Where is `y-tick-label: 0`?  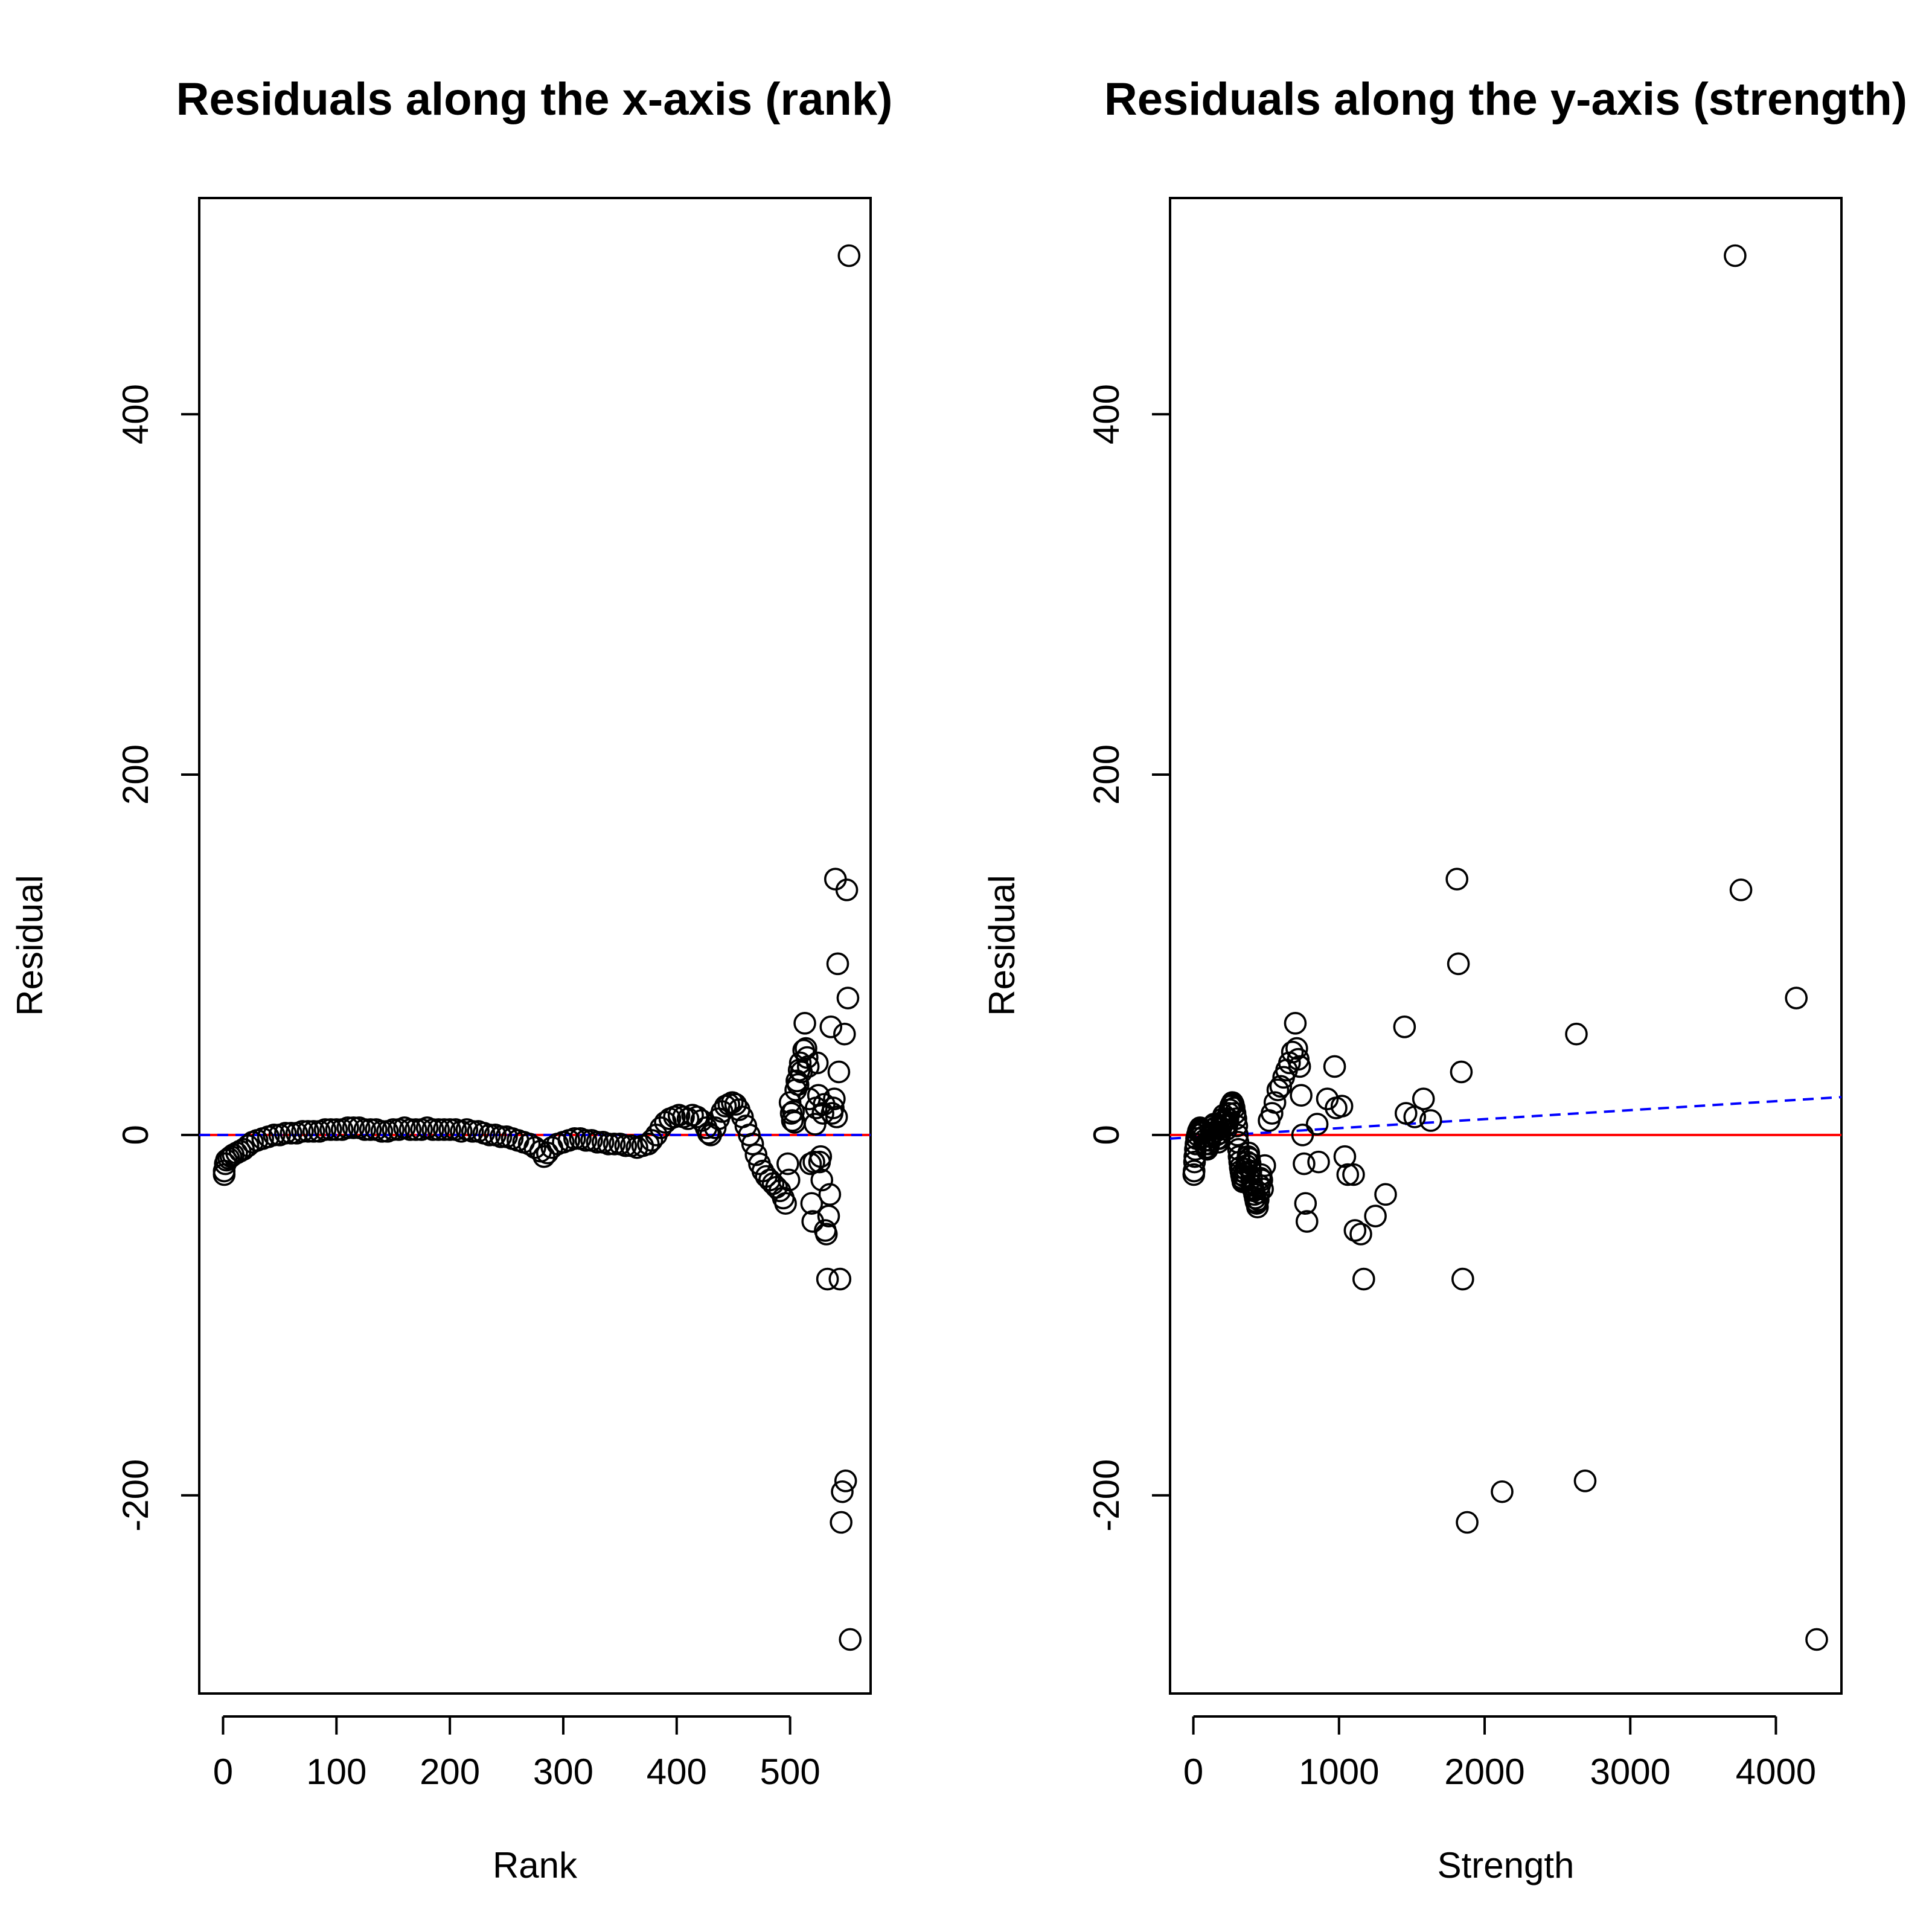 y-tick-label: 0 is located at coordinates (135, 1135).